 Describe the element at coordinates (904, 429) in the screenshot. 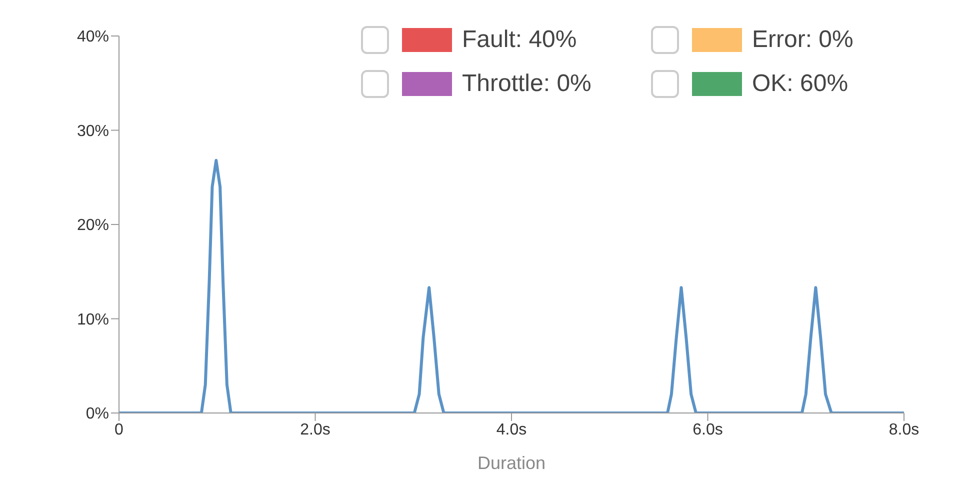

I see `x-tick-label: 8.0s` at that location.